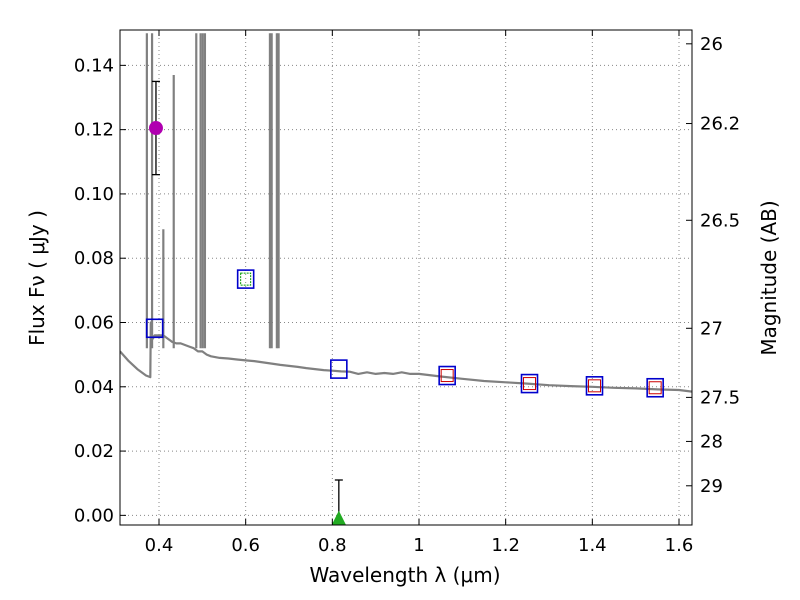  What do you see at coordinates (94, 130) in the screenshot?
I see `y-tick-label: 0.12` at bounding box center [94, 130].